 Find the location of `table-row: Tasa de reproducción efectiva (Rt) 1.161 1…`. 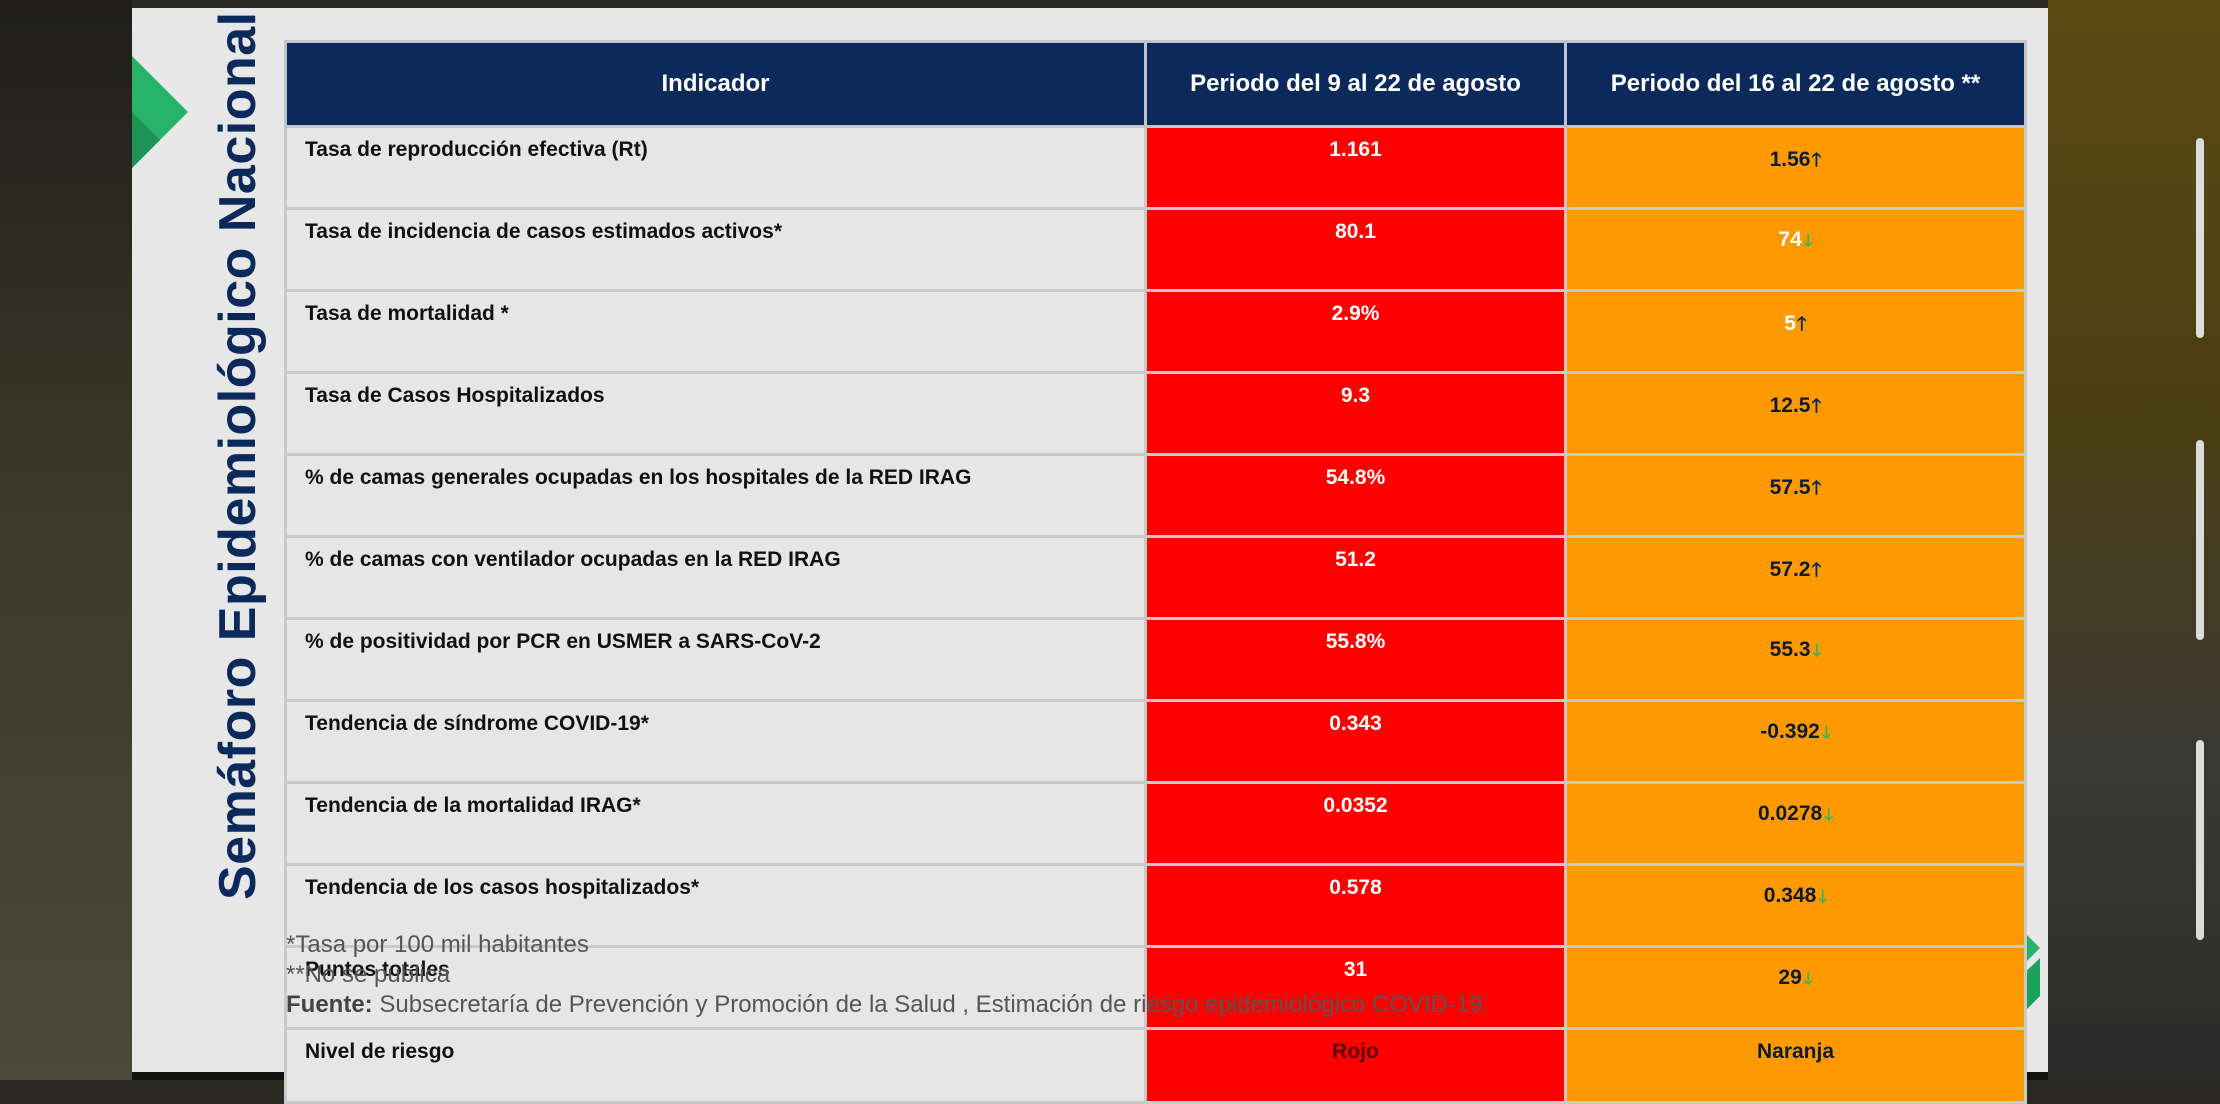

table-row: Tasa de reproducción efectiva (Rt) 1.161 1… is located at coordinates (1155, 167).